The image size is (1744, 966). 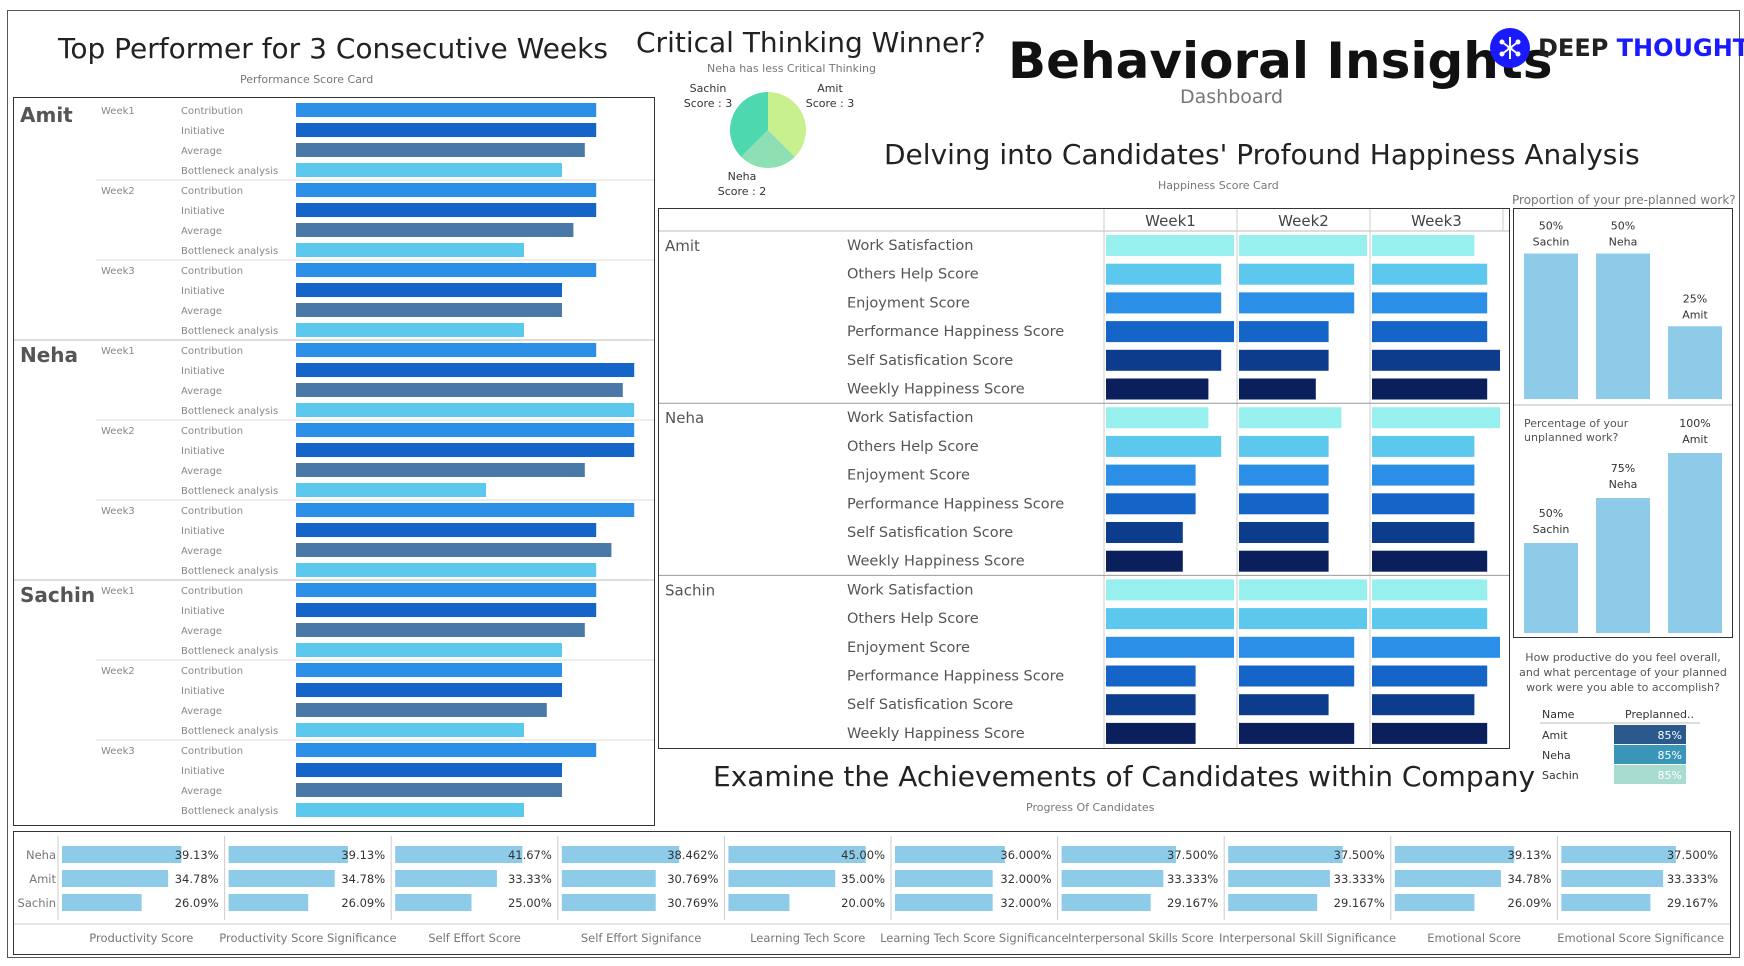 What do you see at coordinates (1510, 48) in the screenshot?
I see `brain-network-icon` at bounding box center [1510, 48].